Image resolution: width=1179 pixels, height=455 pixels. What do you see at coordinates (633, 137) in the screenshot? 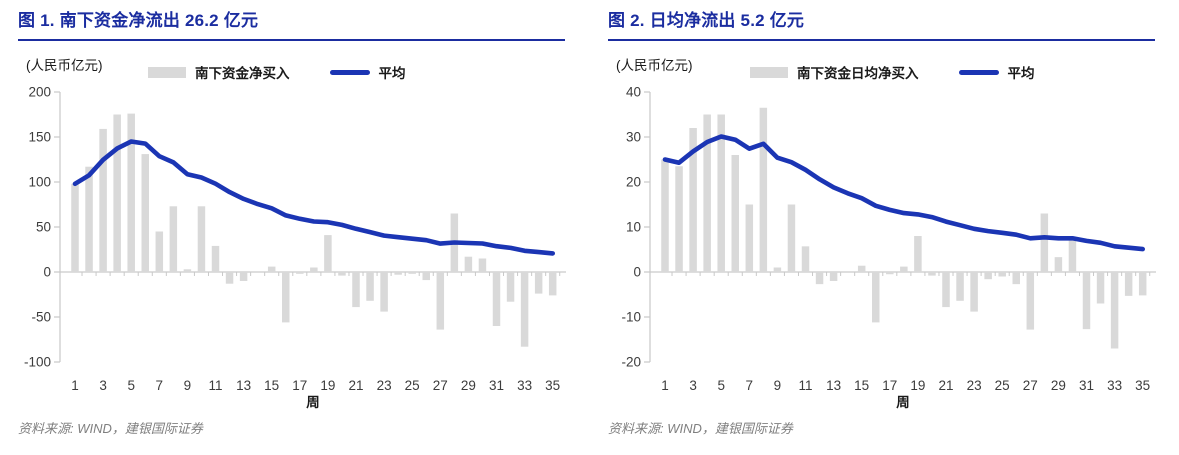
I see `svg-text: 30` at bounding box center [633, 137].